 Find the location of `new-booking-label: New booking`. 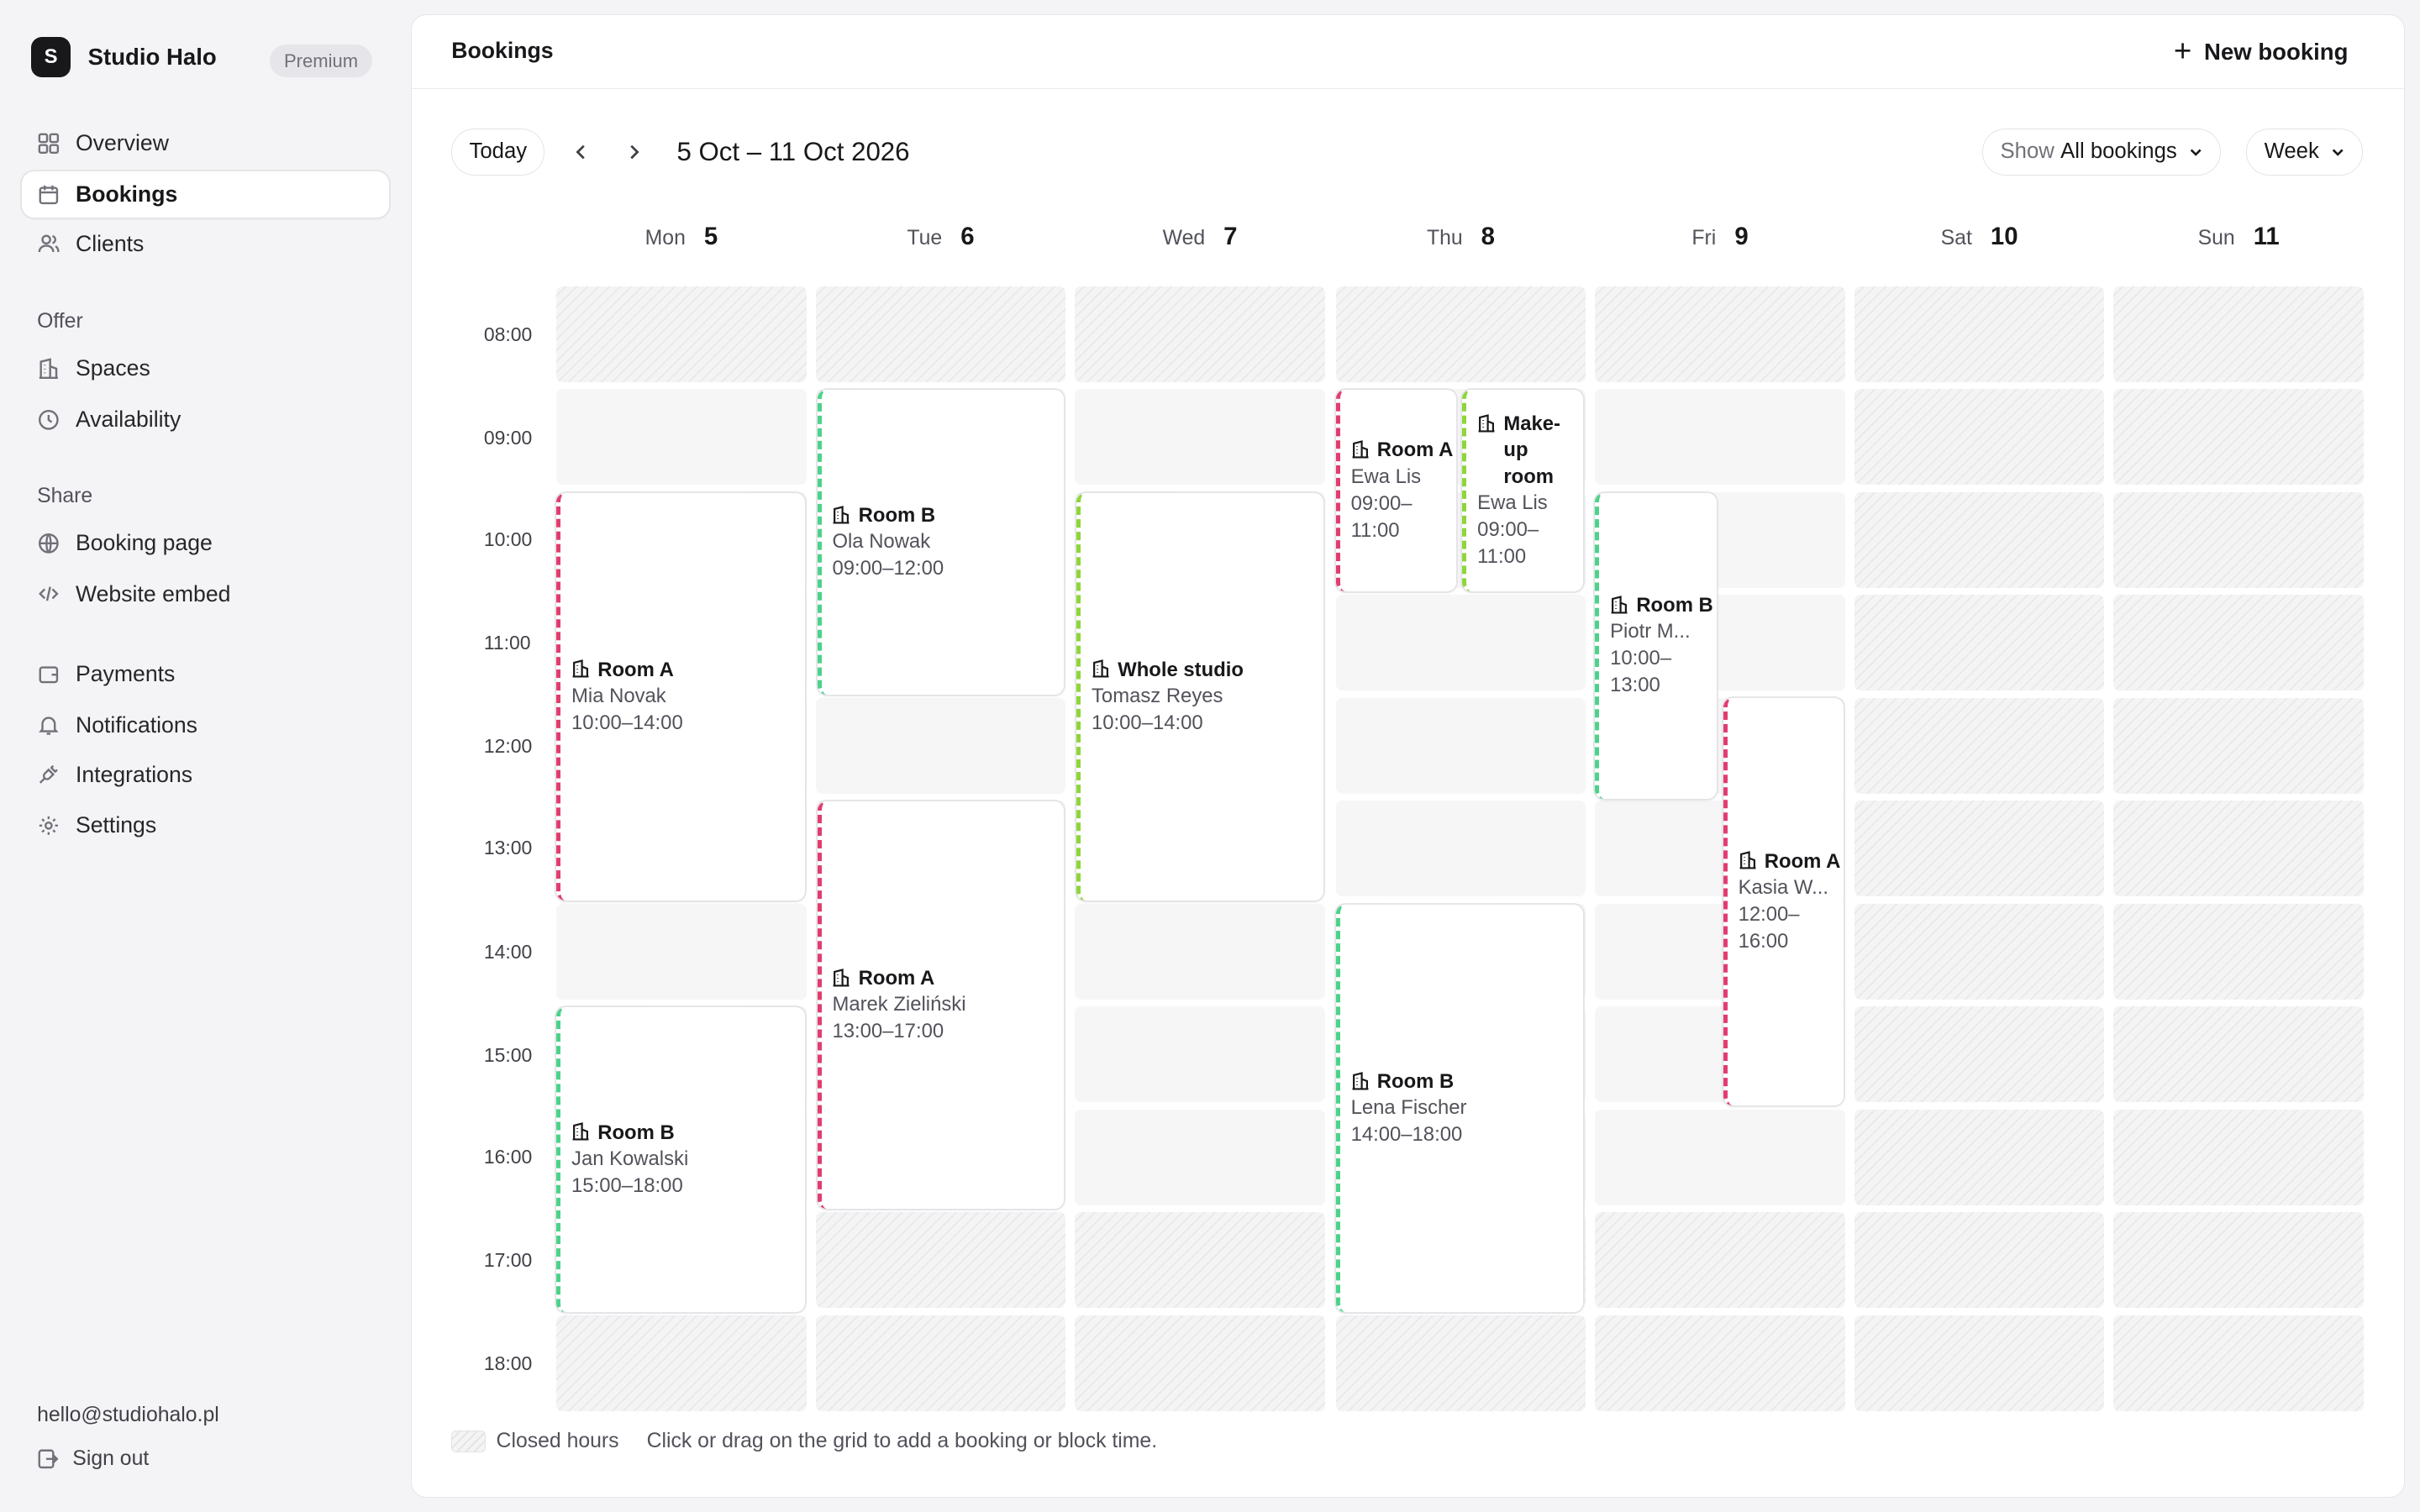

new-booking-label: New booking is located at coordinates (2276, 51).